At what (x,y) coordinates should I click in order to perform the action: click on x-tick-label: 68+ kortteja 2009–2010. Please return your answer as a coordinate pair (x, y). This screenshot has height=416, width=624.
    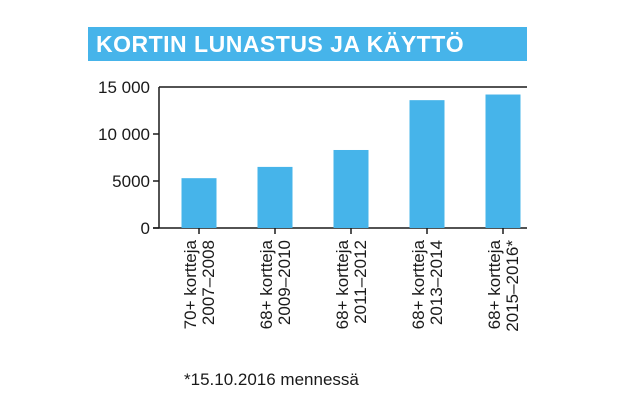
    Looking at the image, I should click on (275, 284).